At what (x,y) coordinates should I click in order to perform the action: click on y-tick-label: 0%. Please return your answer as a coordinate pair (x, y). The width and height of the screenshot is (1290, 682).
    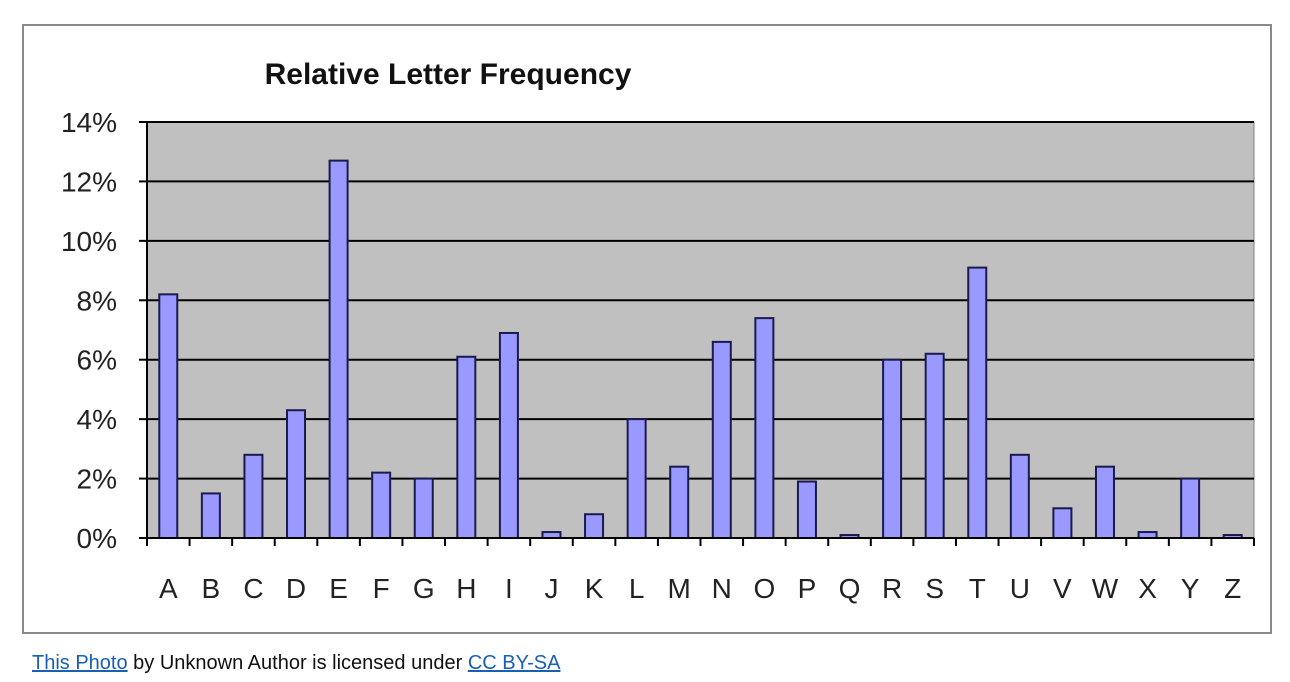
    Looking at the image, I should click on (97, 538).